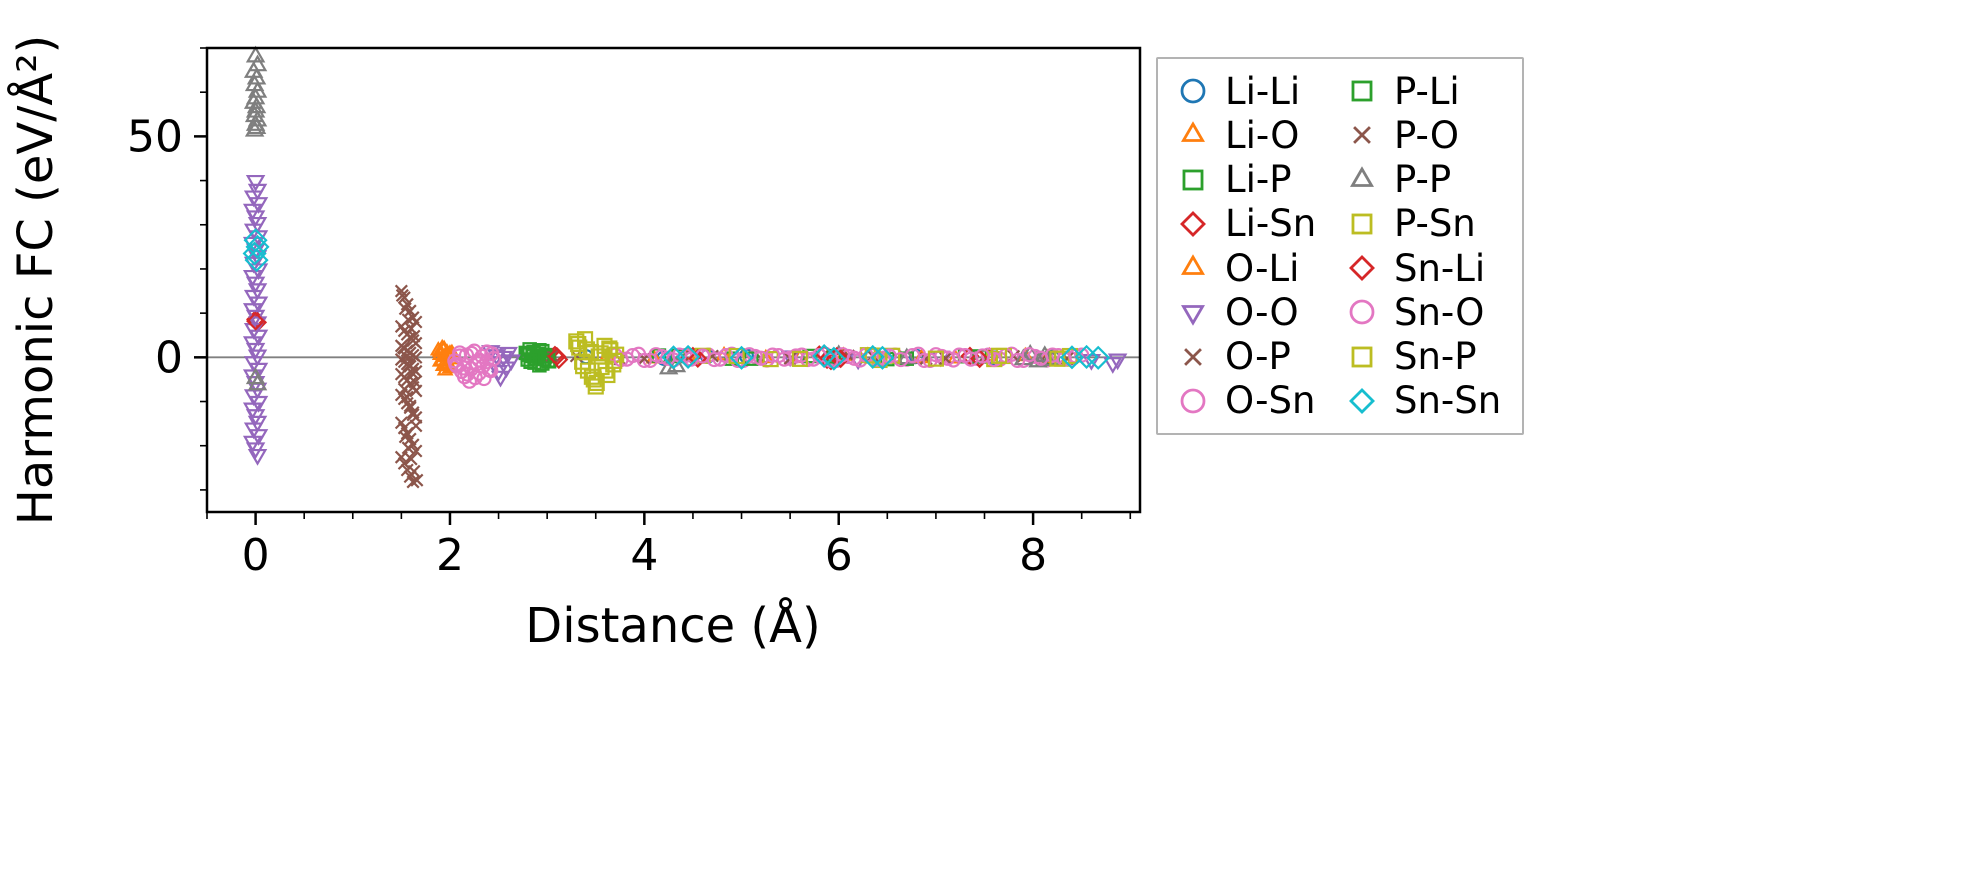 The height and width of the screenshot is (883, 1962). What do you see at coordinates (1426, 135) in the screenshot?
I see `legend-label-p-o: P-O` at bounding box center [1426, 135].